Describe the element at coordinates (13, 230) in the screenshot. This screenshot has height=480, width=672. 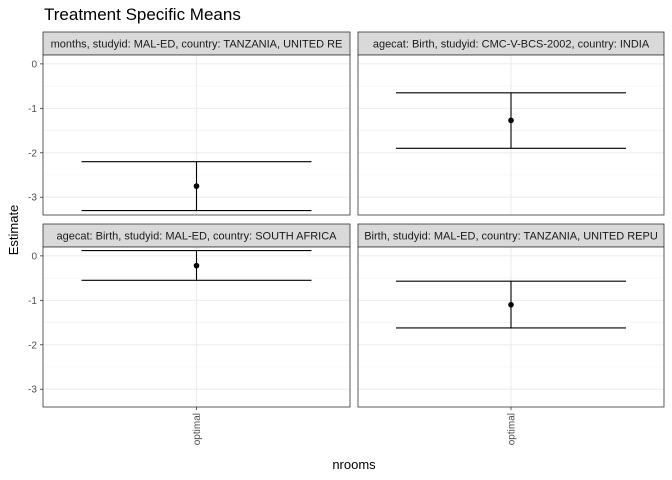
I see `y-axis-title: Estimate` at that location.